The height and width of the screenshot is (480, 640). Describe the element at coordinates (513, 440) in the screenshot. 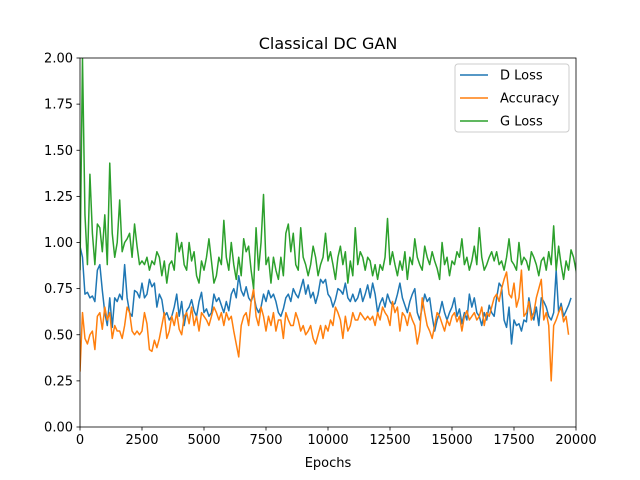

I see `x-tick-label: 17500` at that location.